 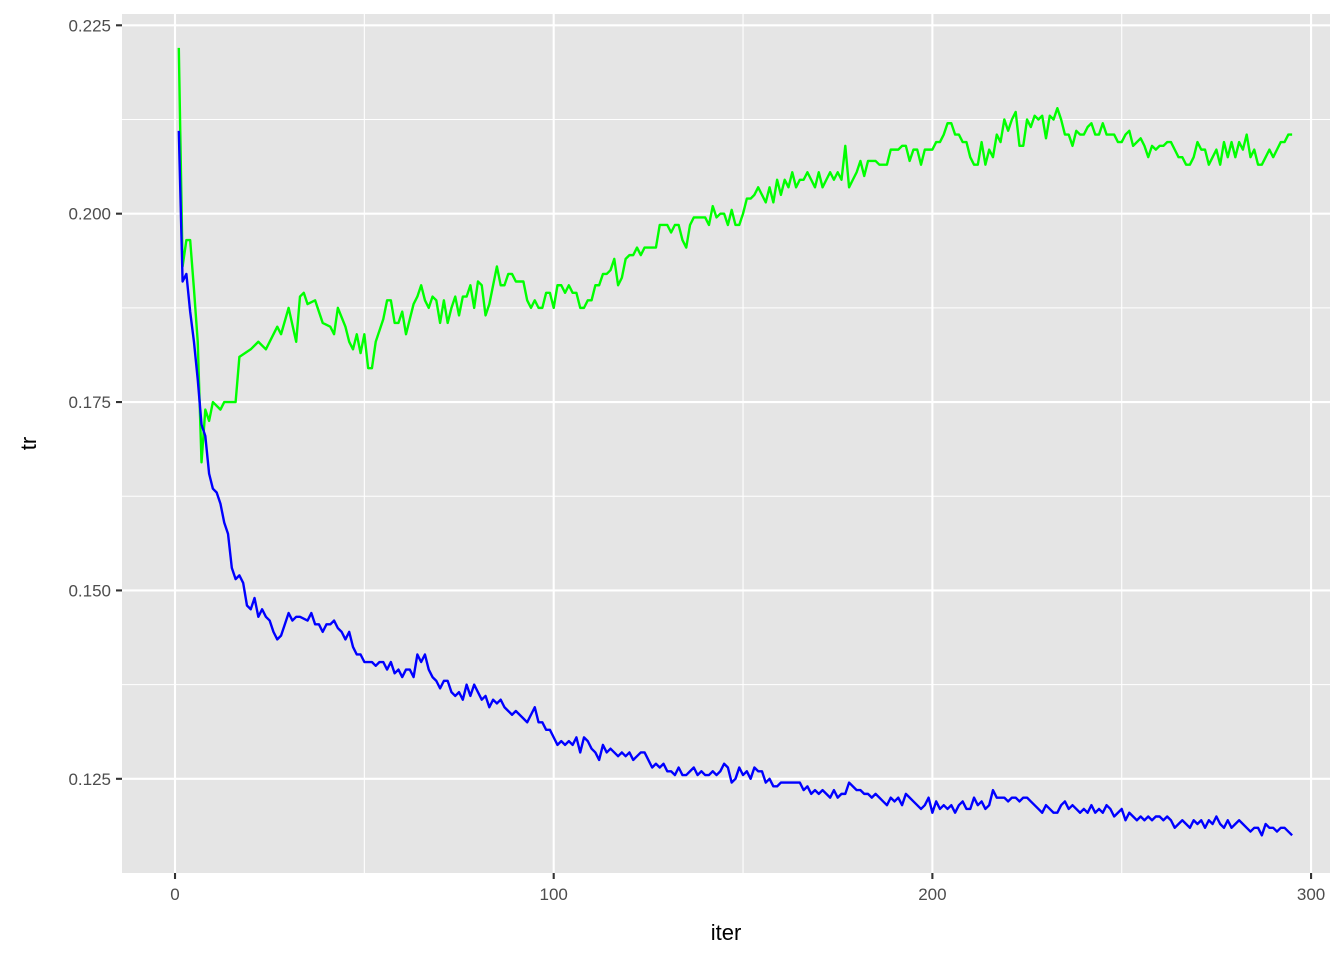 What do you see at coordinates (747, 888) in the screenshot?
I see `x-axis: 0 100 200 300` at bounding box center [747, 888].